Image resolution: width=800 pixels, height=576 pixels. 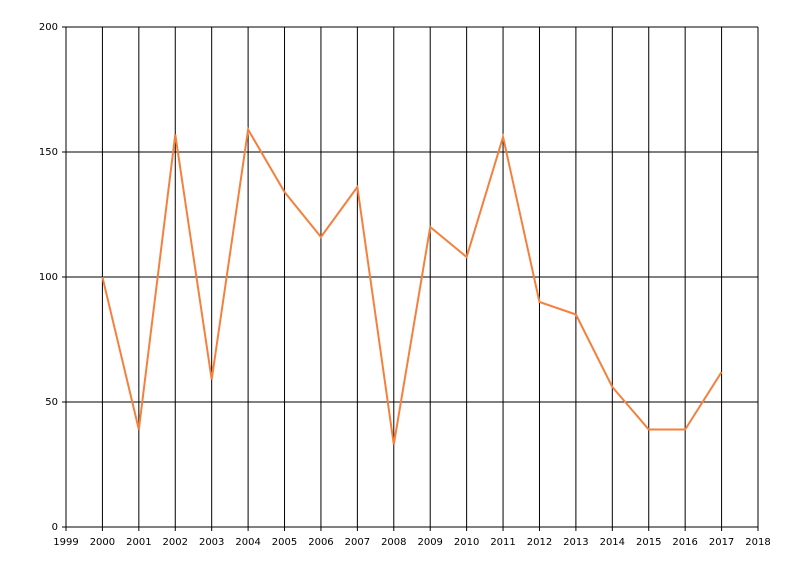 I want to click on x-tick-label: 2010, so click(x=466, y=542).